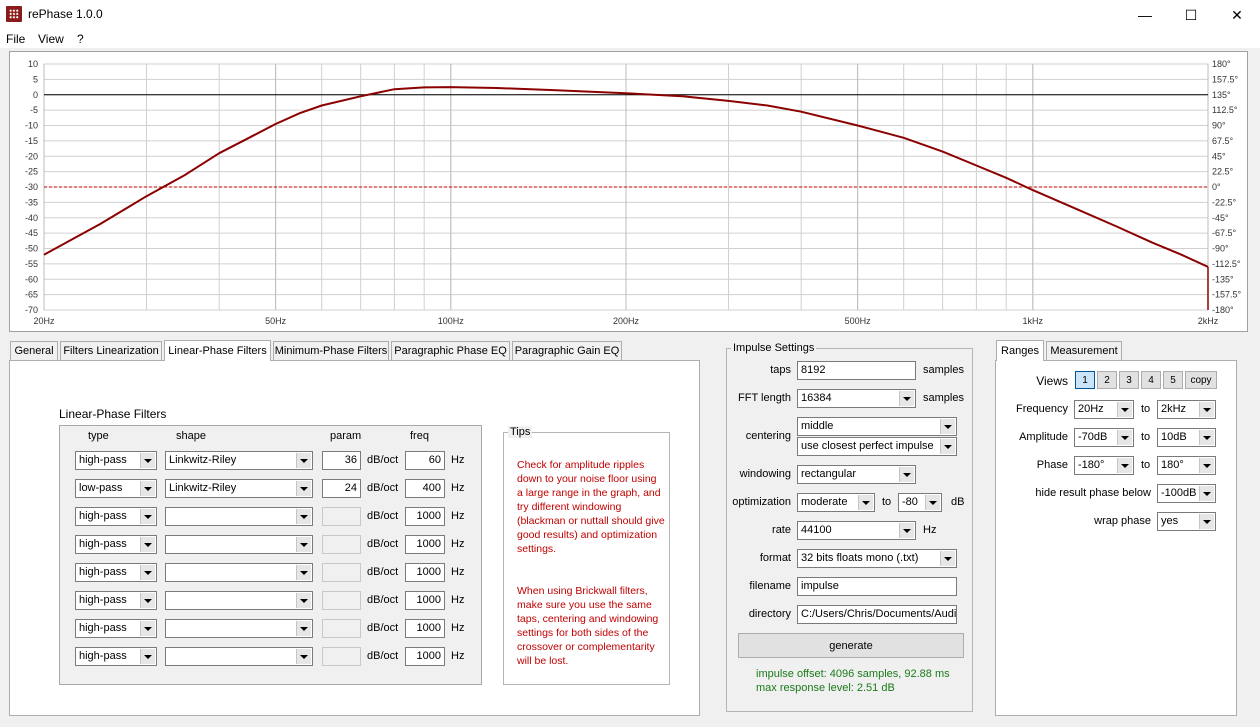 Image resolution: width=1260 pixels, height=727 pixels. What do you see at coordinates (774, 348) in the screenshot?
I see `impulse-settings-title: Impulse Settings` at bounding box center [774, 348].